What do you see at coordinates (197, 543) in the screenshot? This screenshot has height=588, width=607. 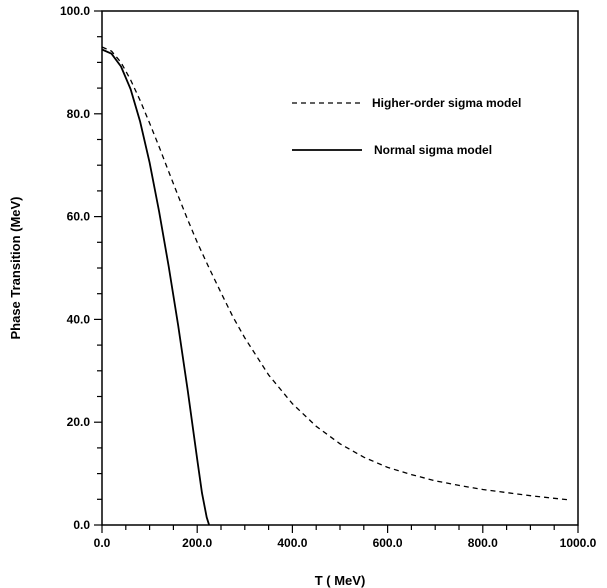 I see `x-tick-label: 200.0` at bounding box center [197, 543].